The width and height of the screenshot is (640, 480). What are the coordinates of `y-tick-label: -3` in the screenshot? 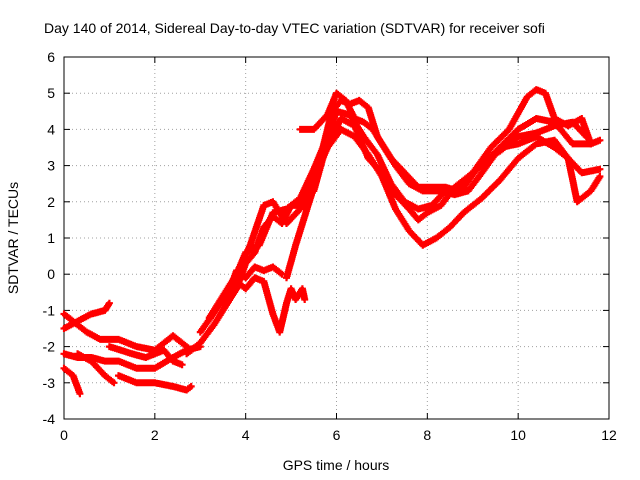 It's located at (49, 383).